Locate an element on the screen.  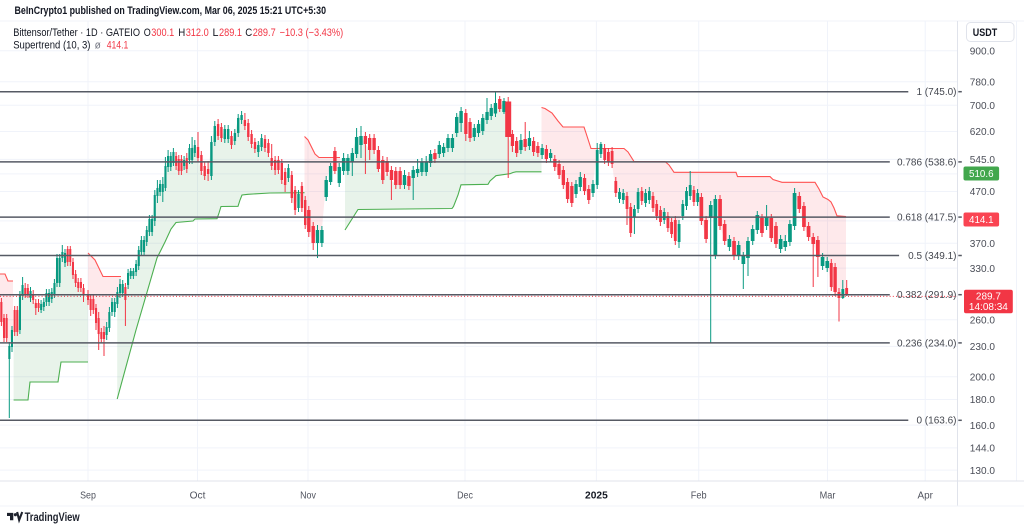
svg-text: USDT is located at coordinates (985, 33).